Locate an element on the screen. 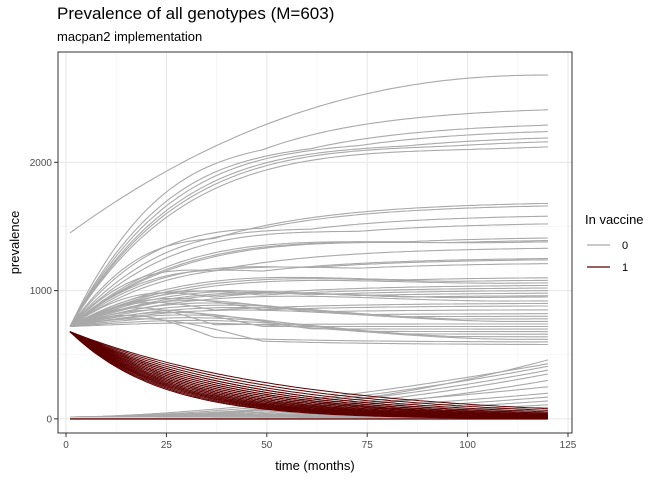 Image resolution: width=672 pixels, height=480 pixels. chart-subtitle: macpan2 implementation is located at coordinates (130, 36).